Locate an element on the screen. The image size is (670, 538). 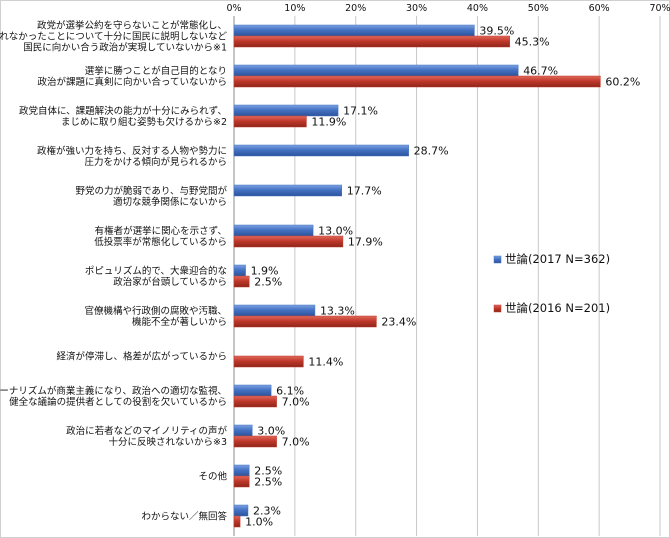
category-label-line: 野党の力が脆弱であり、与野党間が is located at coordinates (151, 191).